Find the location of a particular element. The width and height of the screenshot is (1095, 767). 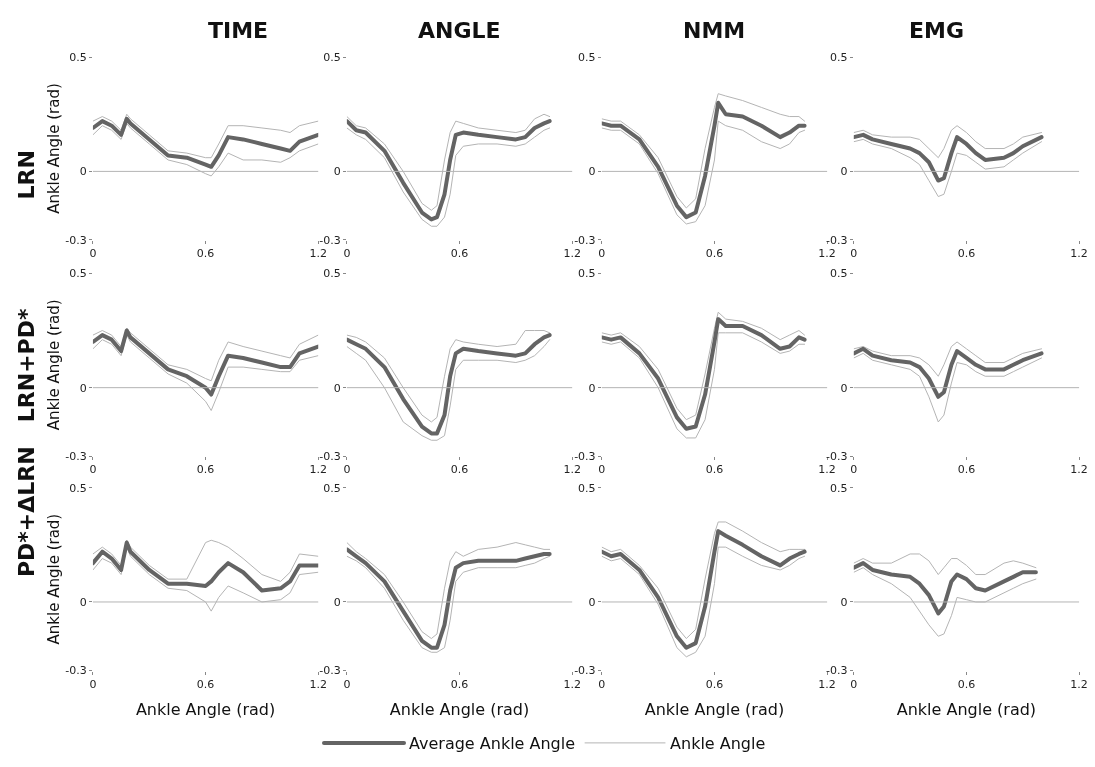

legend-label: Ankle Angle is located at coordinates (718, 744).